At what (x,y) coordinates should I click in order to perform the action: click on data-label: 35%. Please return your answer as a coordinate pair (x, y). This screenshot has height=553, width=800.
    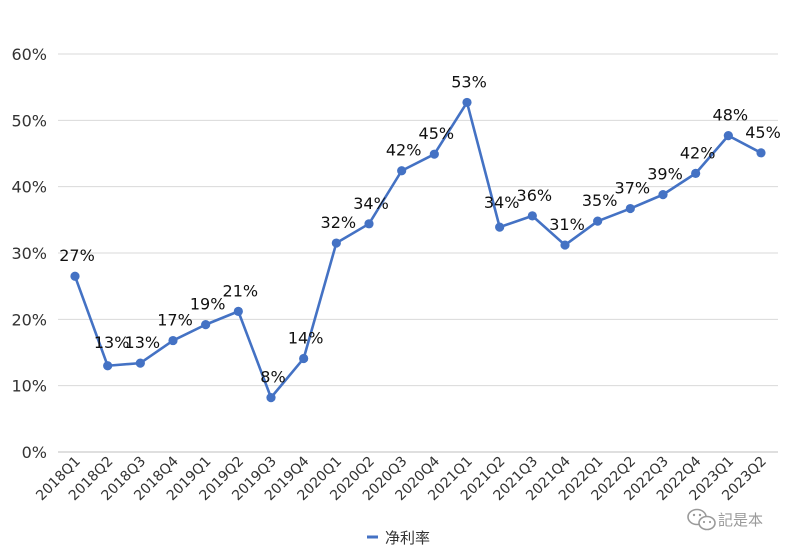
    Looking at the image, I should click on (600, 200).